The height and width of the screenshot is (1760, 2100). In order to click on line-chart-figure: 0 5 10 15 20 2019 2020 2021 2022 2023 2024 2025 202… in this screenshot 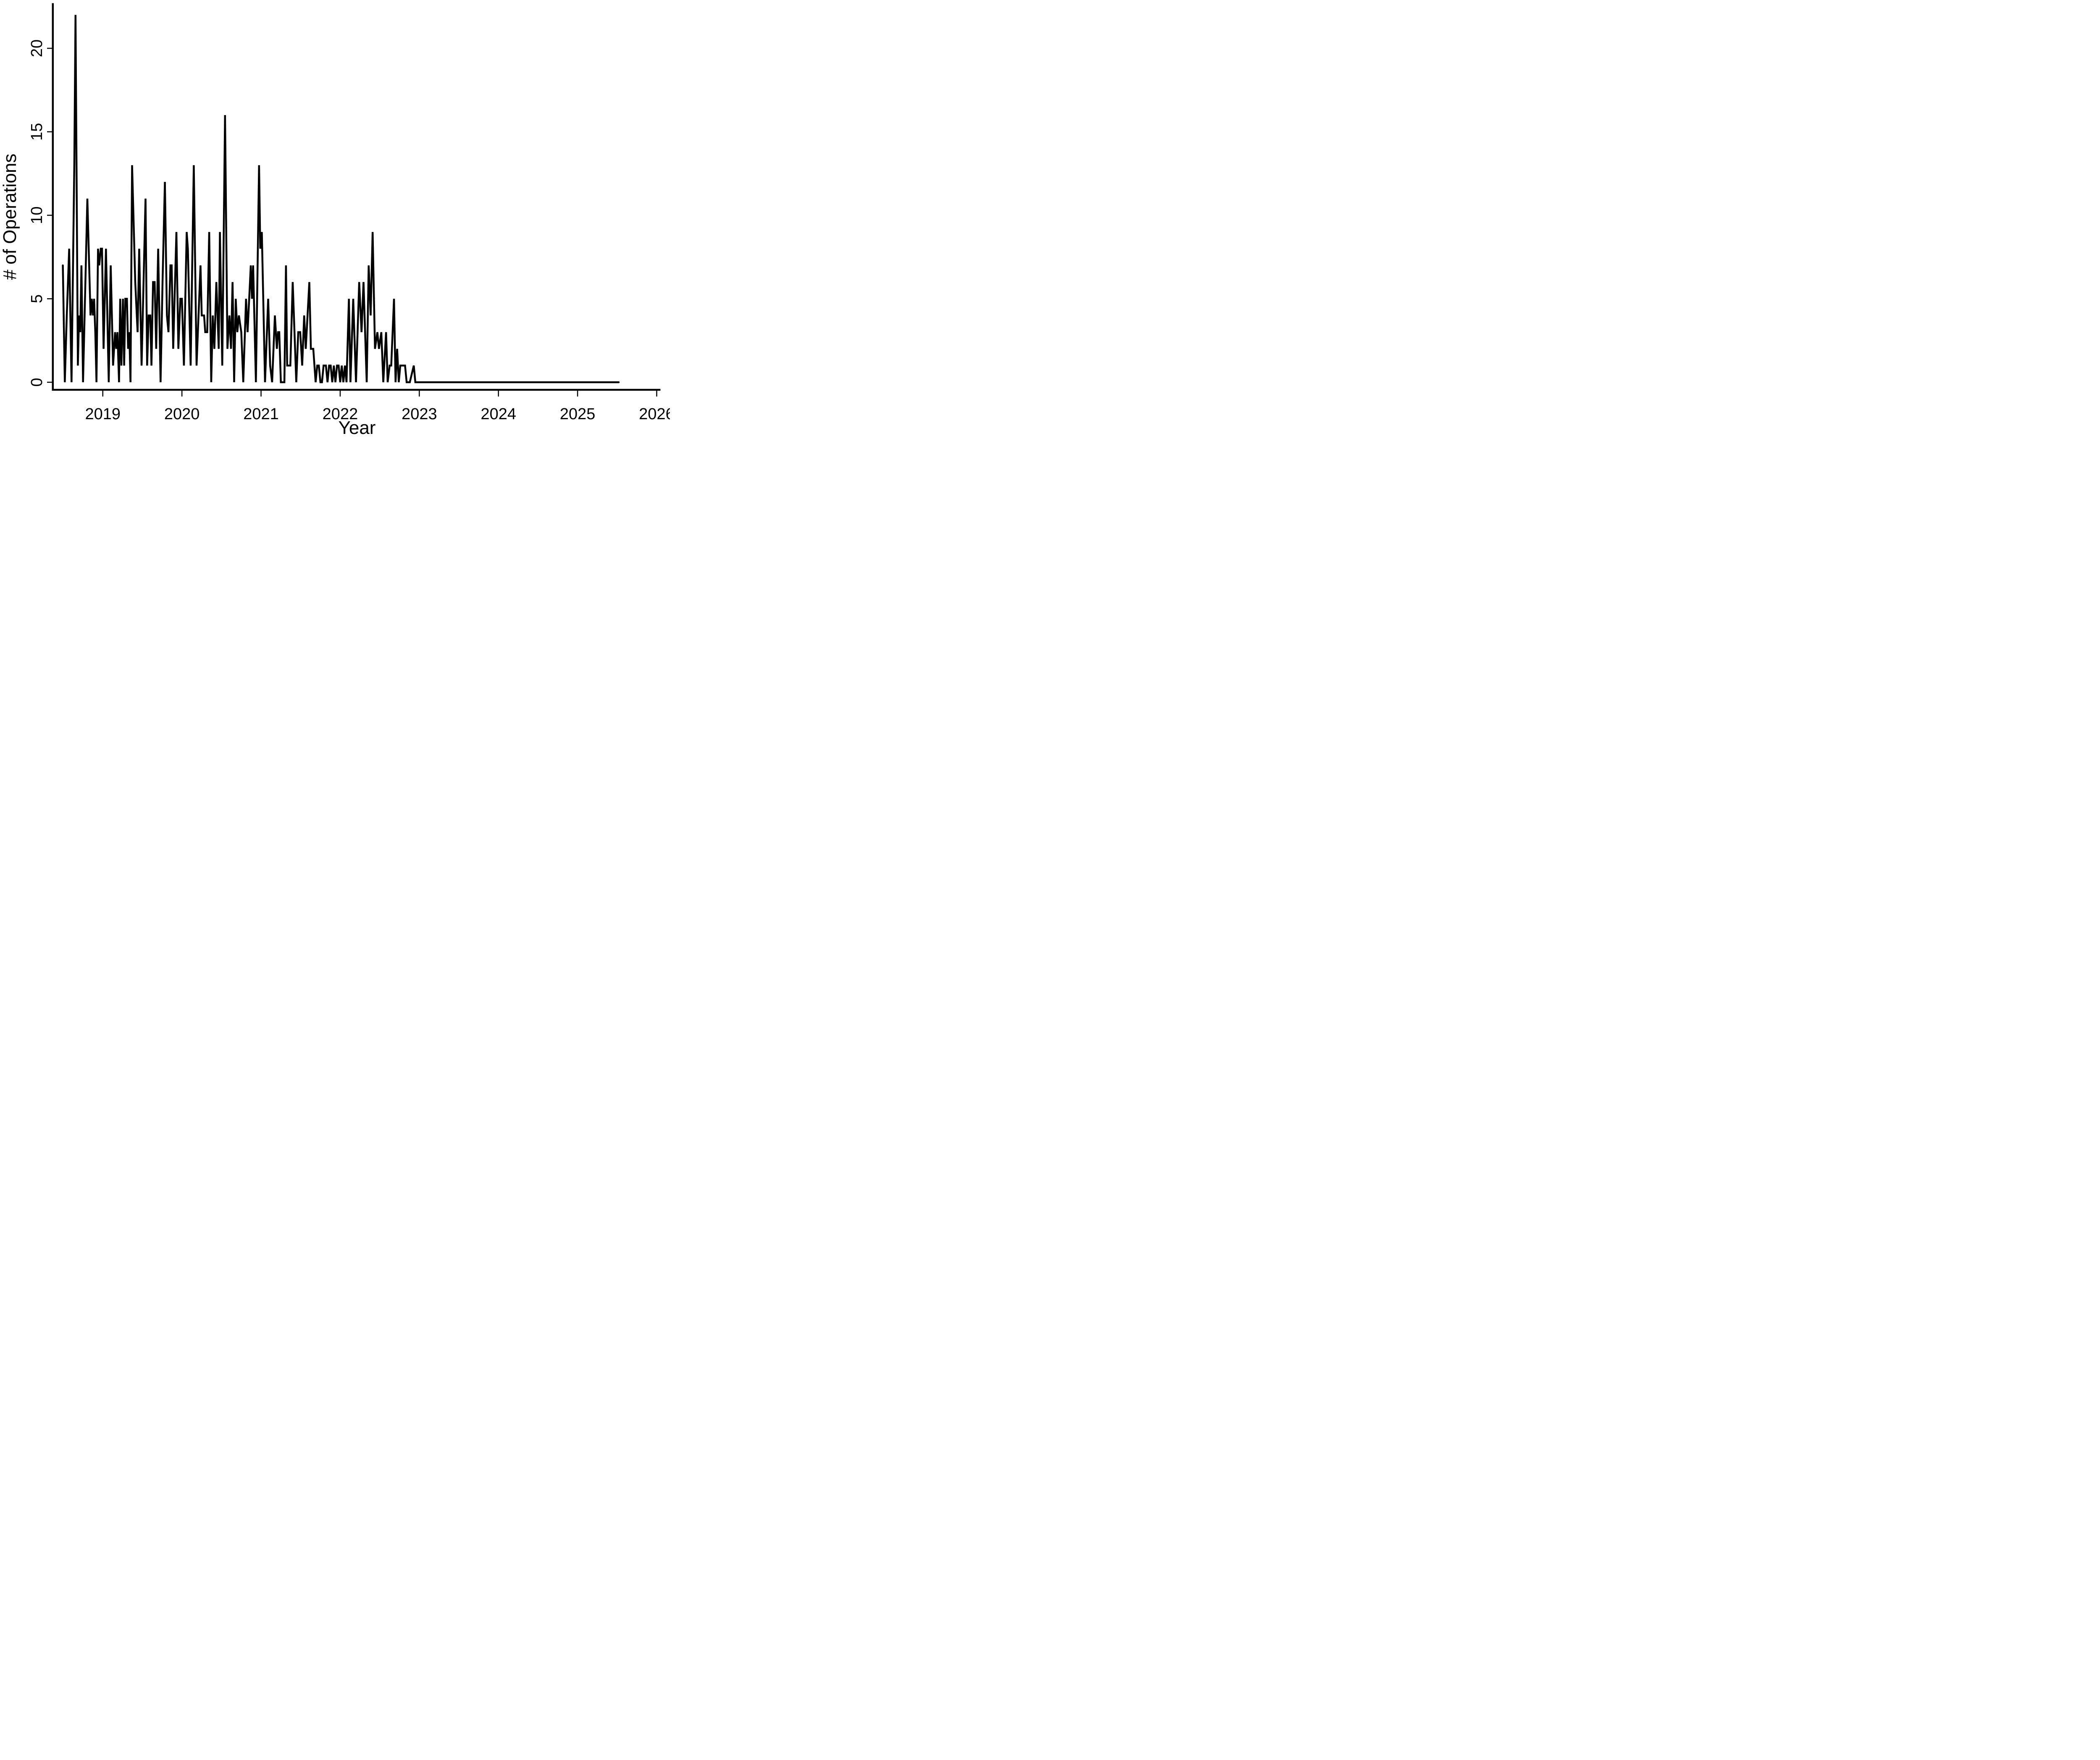, I will do `click(337, 220)`.